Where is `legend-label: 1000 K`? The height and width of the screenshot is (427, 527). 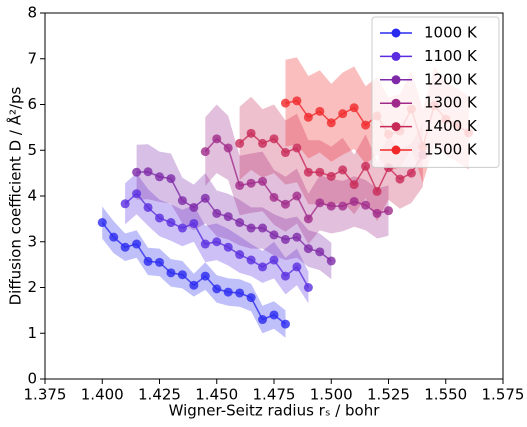
legend-label: 1000 K is located at coordinates (451, 33).